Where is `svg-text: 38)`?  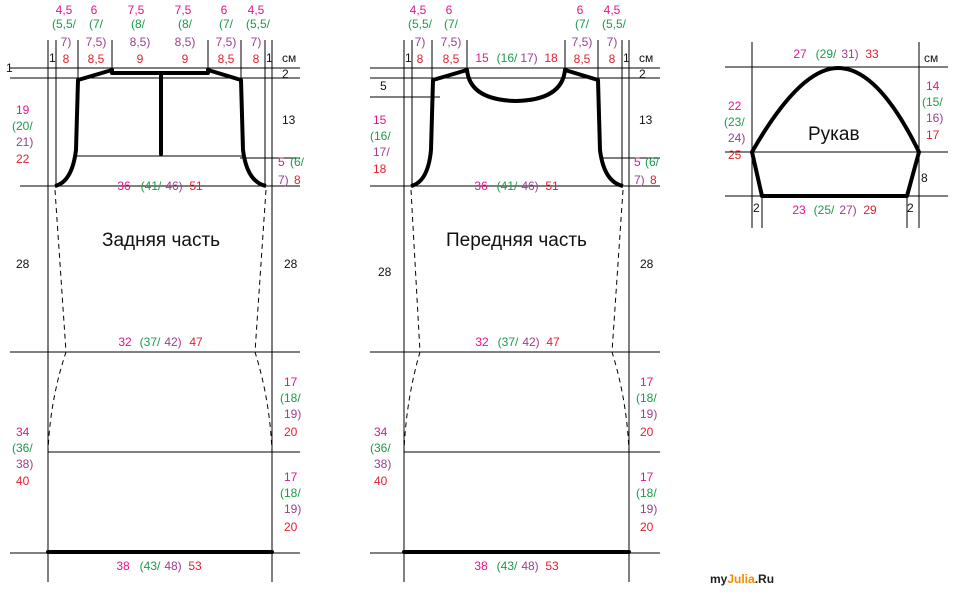 svg-text: 38) is located at coordinates (382, 464).